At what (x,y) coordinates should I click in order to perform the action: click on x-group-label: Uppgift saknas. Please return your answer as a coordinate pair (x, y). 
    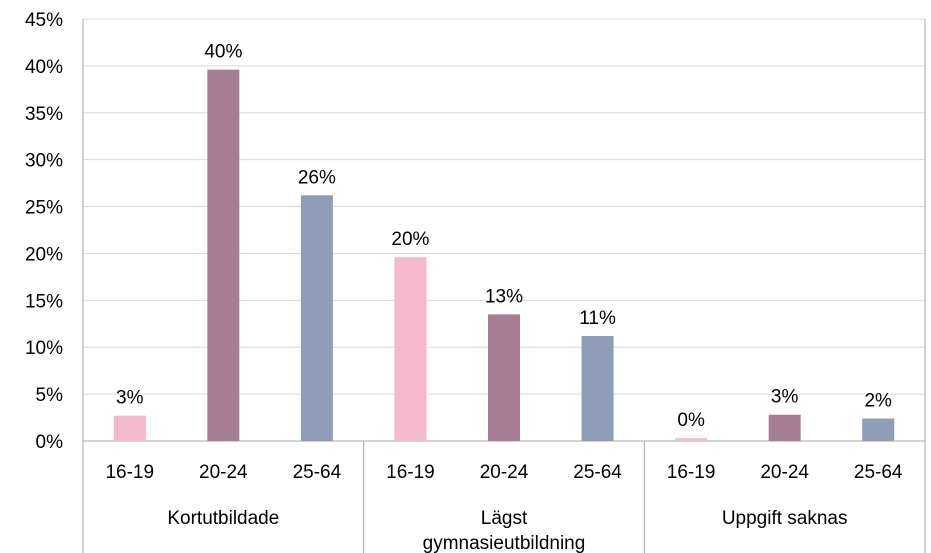
    Looking at the image, I should click on (785, 518).